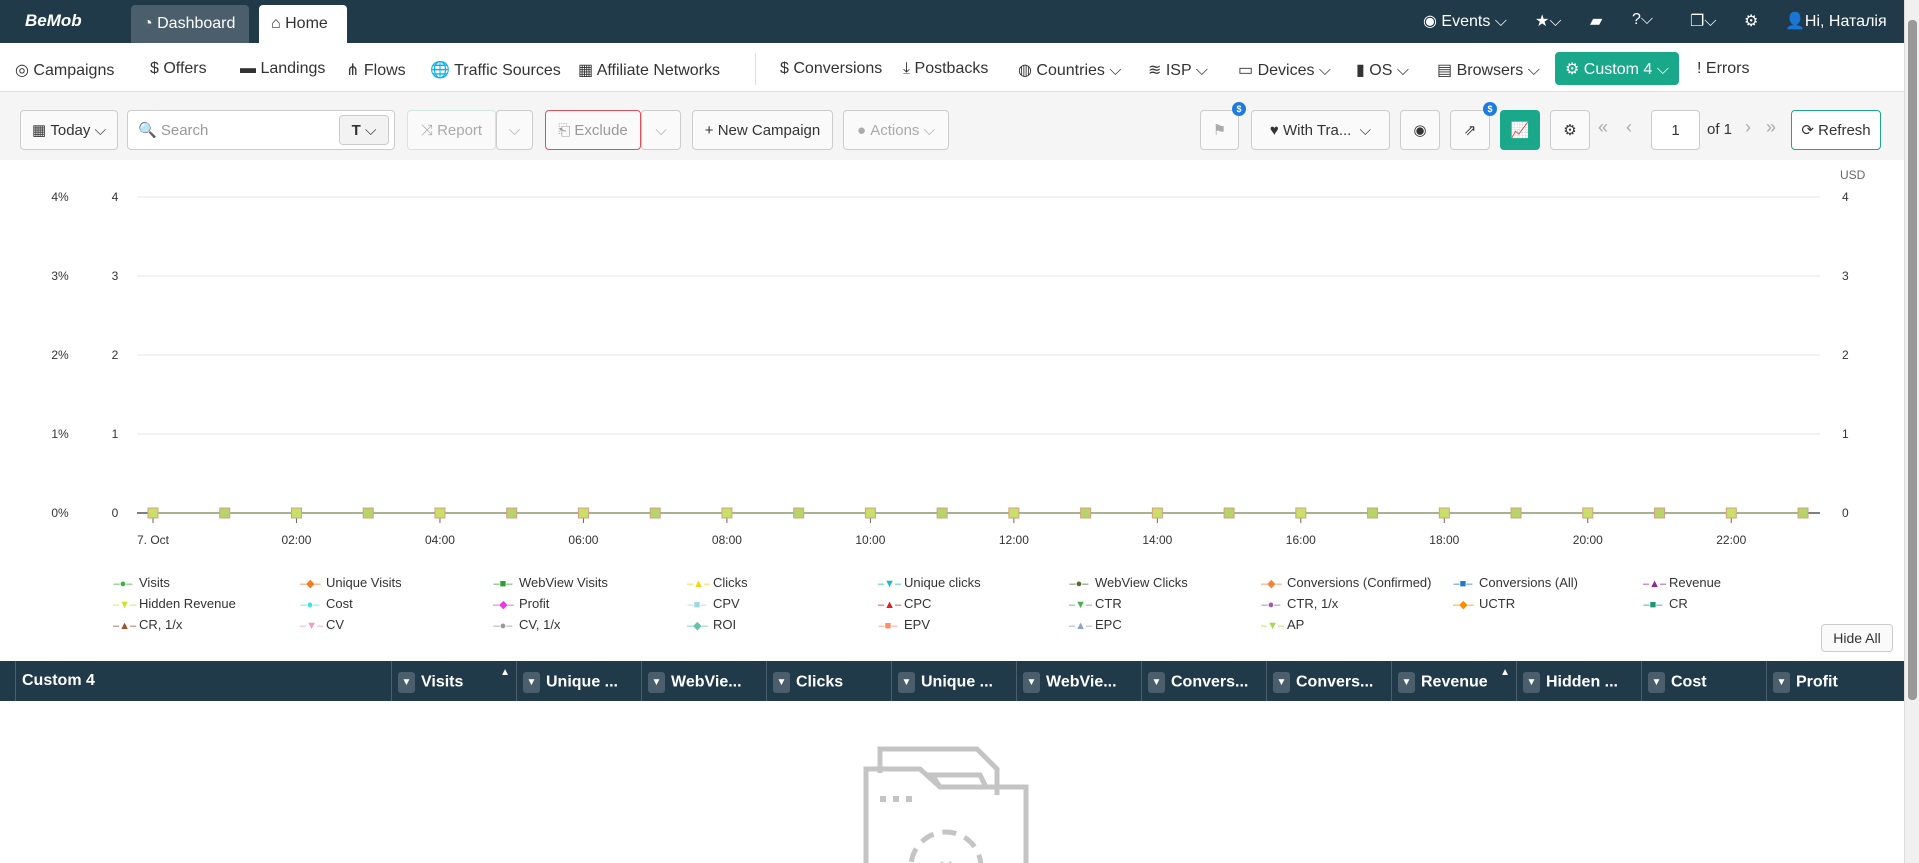 This screenshot has height=863, width=1919. I want to click on nav-item-browsers: ▤ Browsers ⌵, so click(1488, 70).